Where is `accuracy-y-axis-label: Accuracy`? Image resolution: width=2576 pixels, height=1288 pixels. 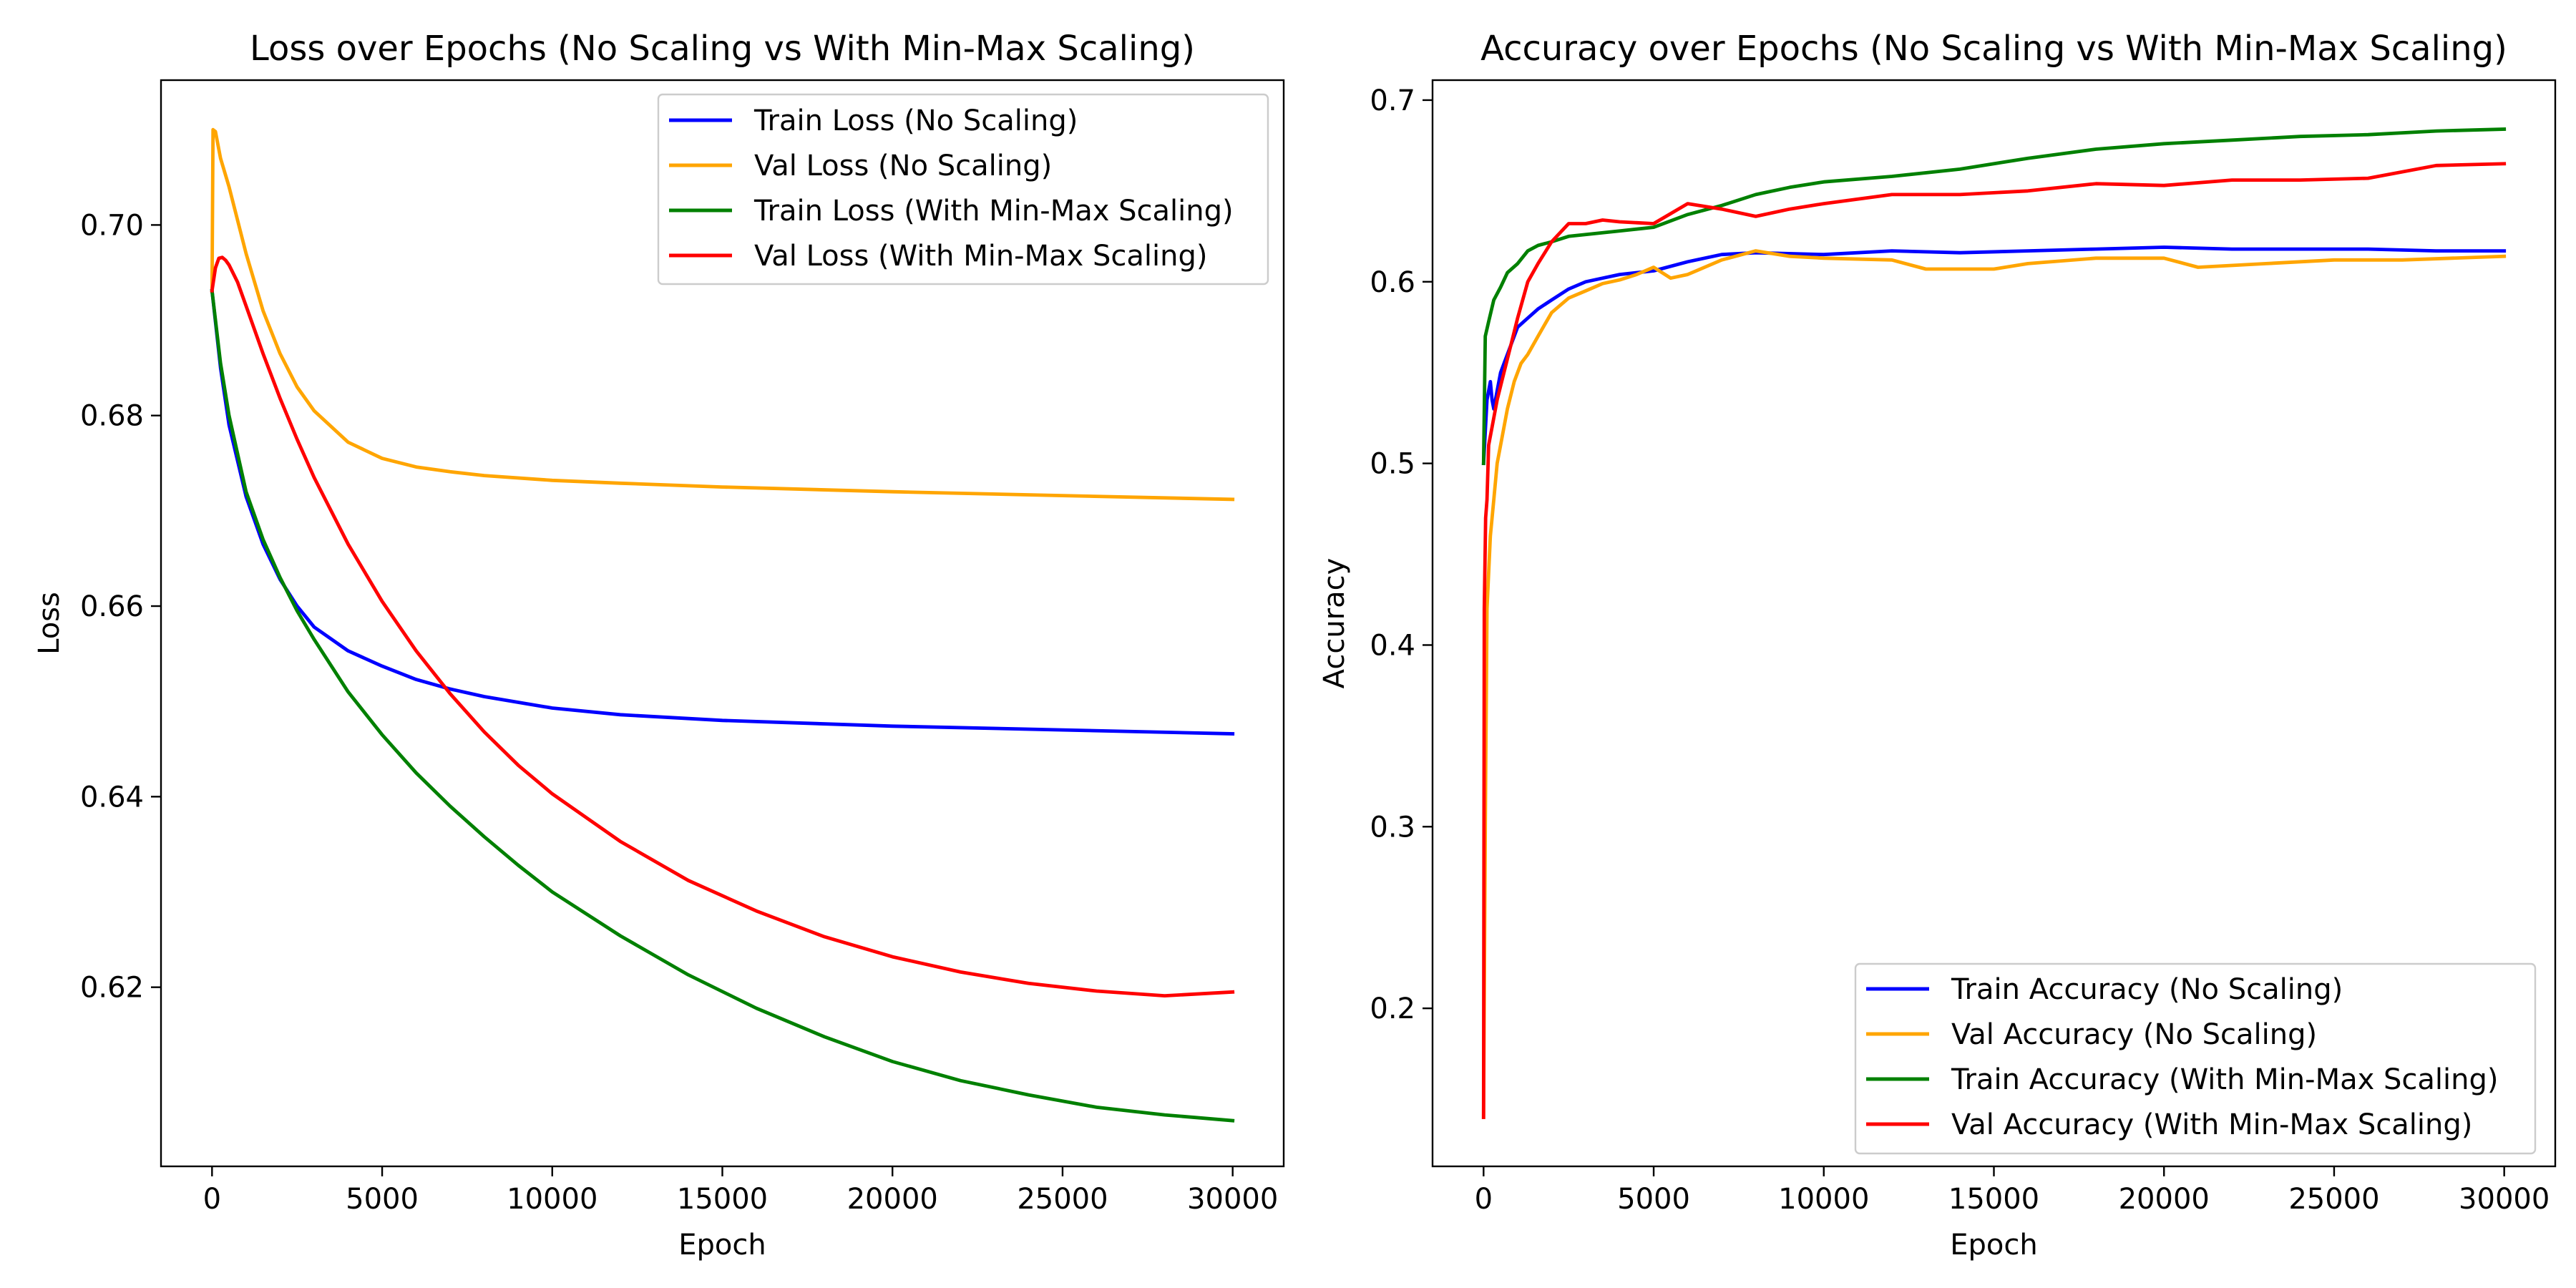
accuracy-y-axis-label: Accuracy is located at coordinates (1334, 623).